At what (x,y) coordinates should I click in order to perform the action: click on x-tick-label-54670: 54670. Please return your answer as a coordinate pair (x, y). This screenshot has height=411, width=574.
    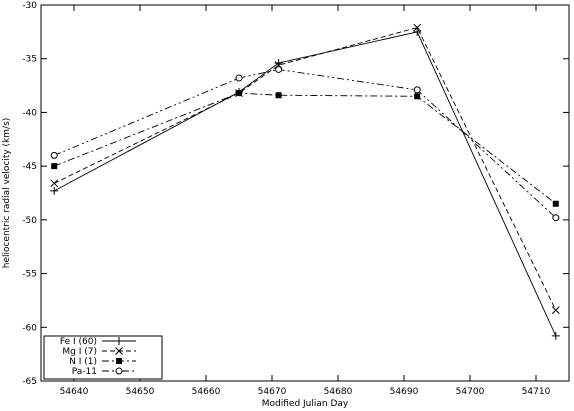
    Looking at the image, I should click on (272, 392).